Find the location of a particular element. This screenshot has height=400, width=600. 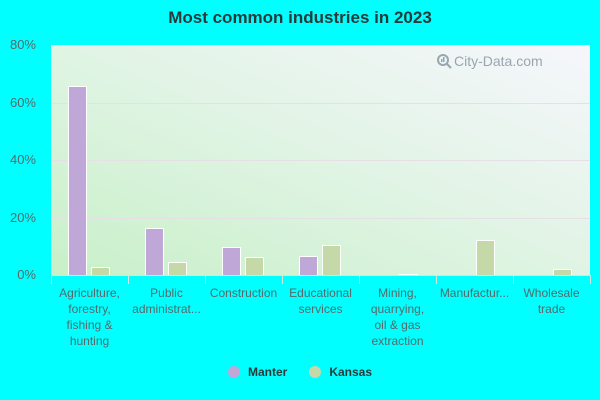

magnifier-icon is located at coordinates (444, 61).